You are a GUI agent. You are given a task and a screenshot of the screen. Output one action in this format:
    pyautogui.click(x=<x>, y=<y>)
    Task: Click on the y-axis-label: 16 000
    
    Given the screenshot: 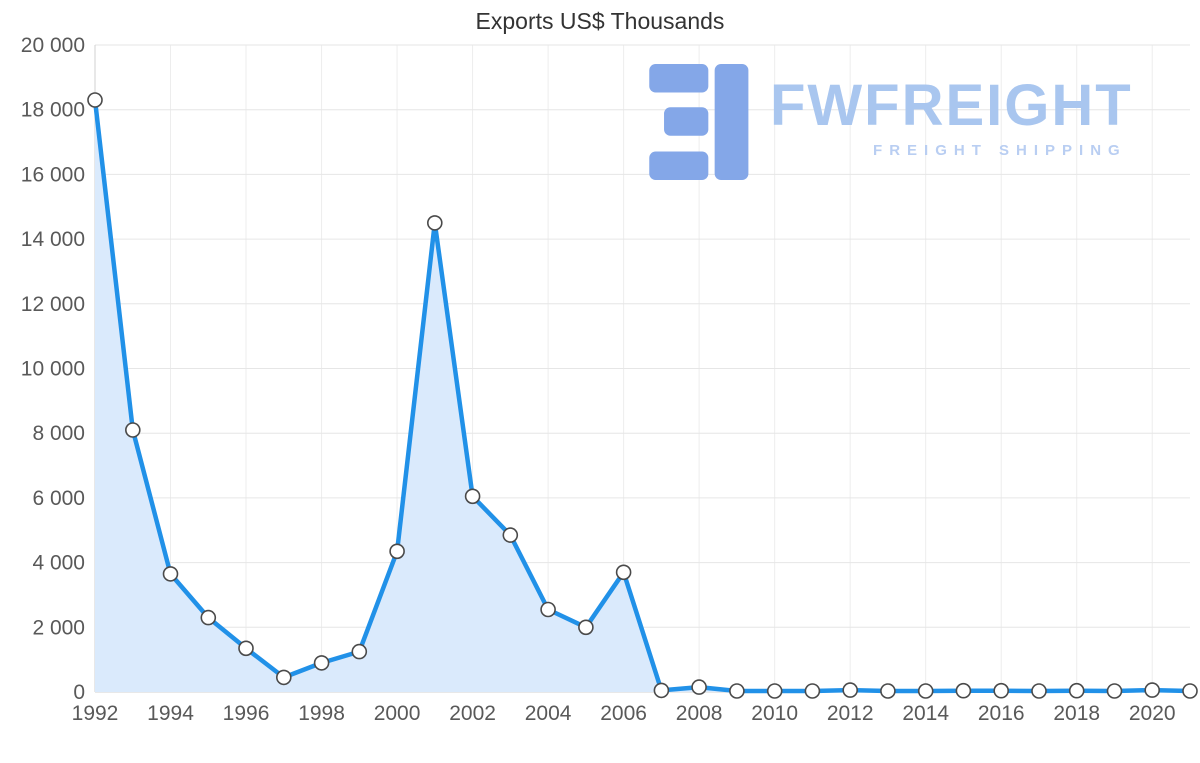 What is the action you would take?
    pyautogui.click(x=53, y=174)
    